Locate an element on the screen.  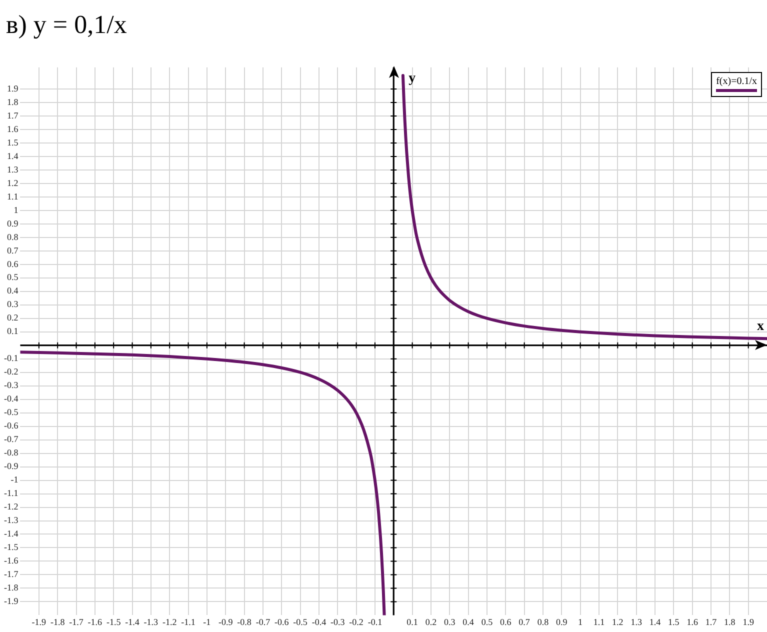
y-tick-label: 1 is located at coordinates (16, 209).